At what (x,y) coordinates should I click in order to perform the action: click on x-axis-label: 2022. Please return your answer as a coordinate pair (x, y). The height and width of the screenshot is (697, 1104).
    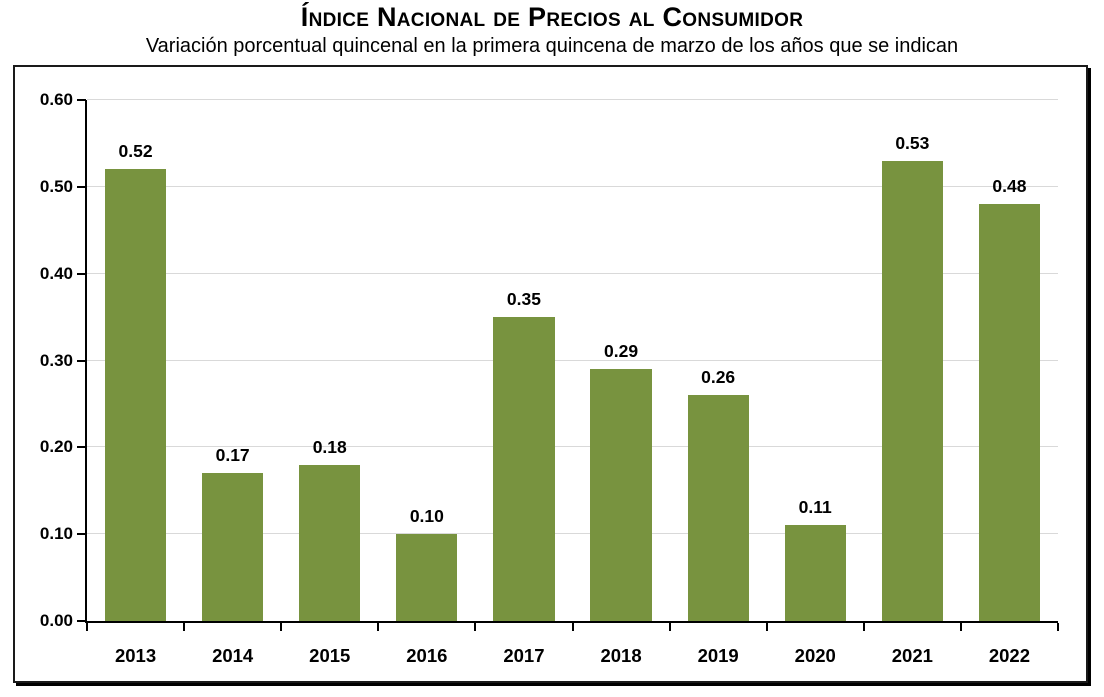
    Looking at the image, I should click on (1009, 655).